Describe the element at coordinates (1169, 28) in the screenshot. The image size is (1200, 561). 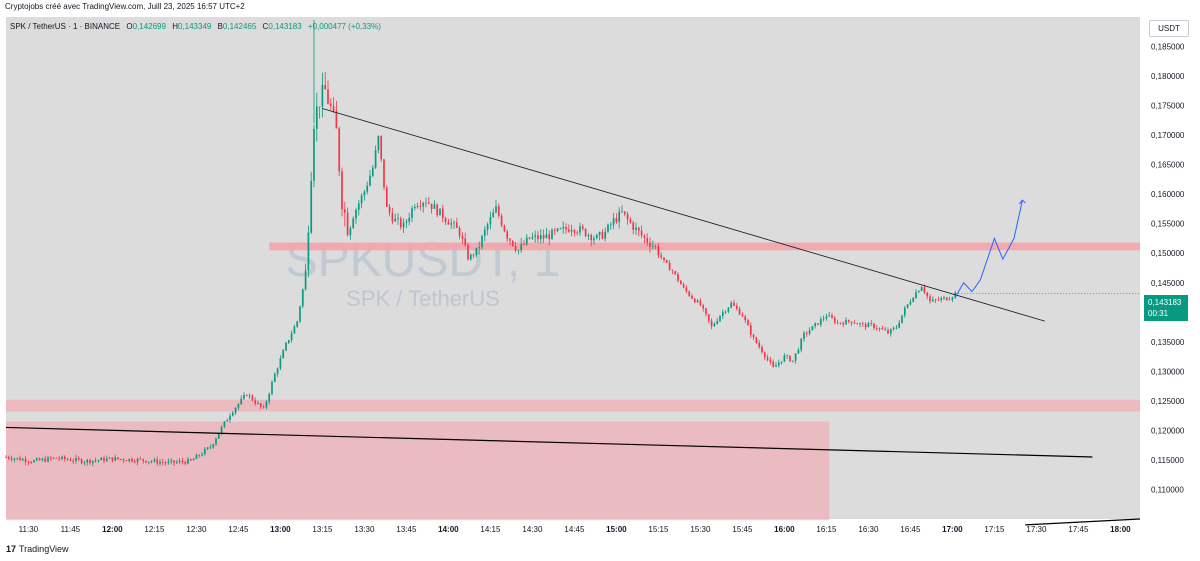
I see `currency-selector: USDT` at that location.